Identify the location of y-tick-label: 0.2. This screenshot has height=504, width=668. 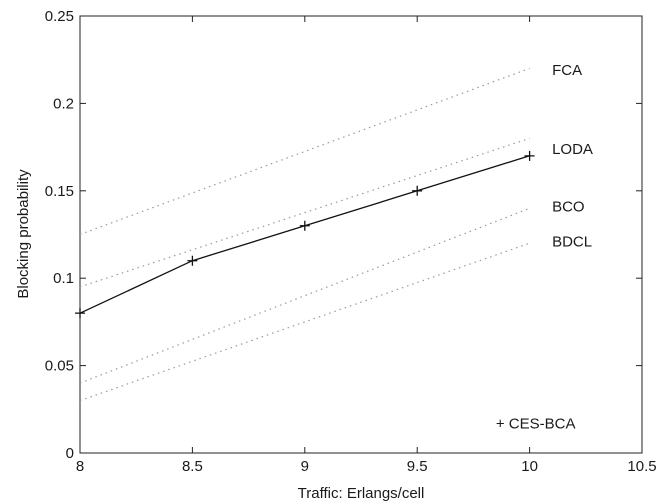
(63, 103).